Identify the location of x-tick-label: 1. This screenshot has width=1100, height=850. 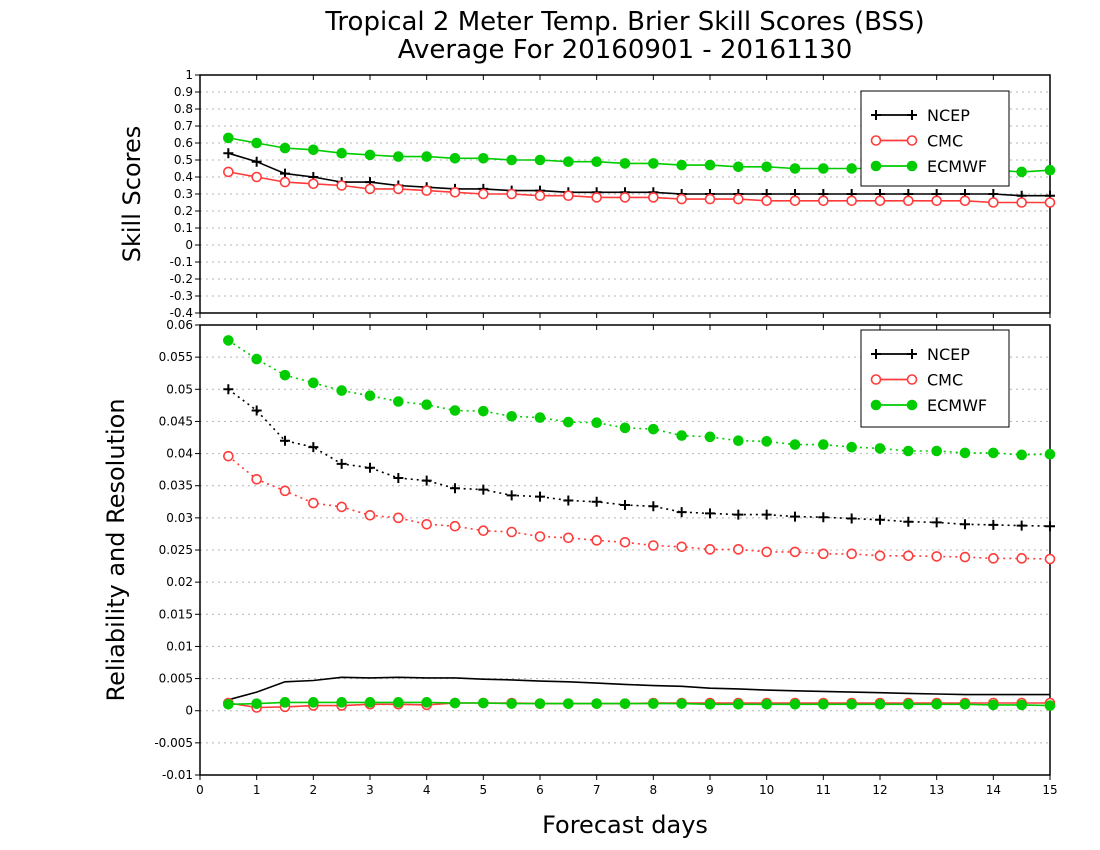
(257, 790).